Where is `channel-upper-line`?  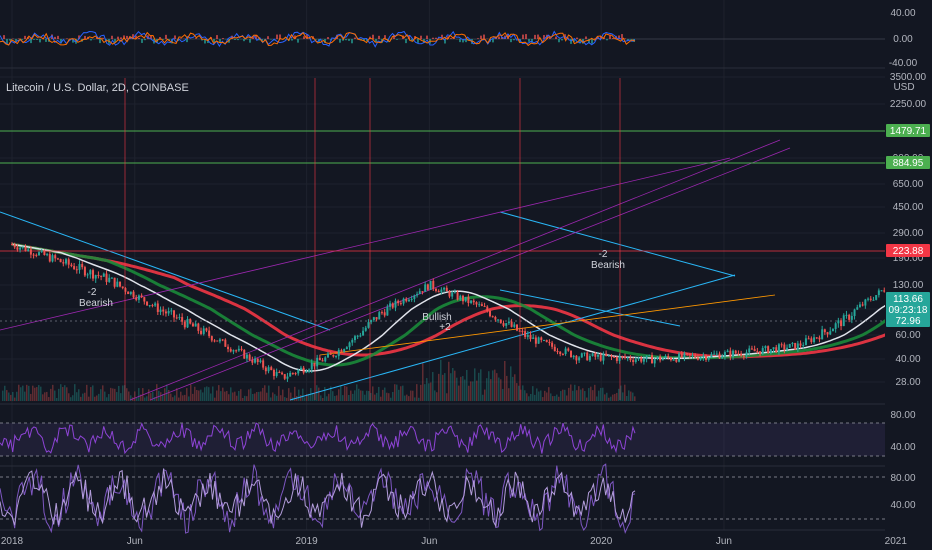 channel-upper-line is located at coordinates (165, 271).